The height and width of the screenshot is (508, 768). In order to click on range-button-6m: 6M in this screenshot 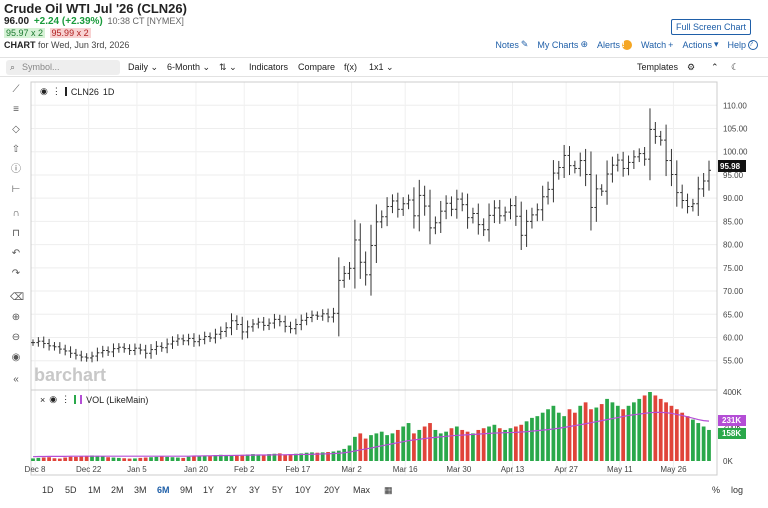, I will do `click(163, 490)`.